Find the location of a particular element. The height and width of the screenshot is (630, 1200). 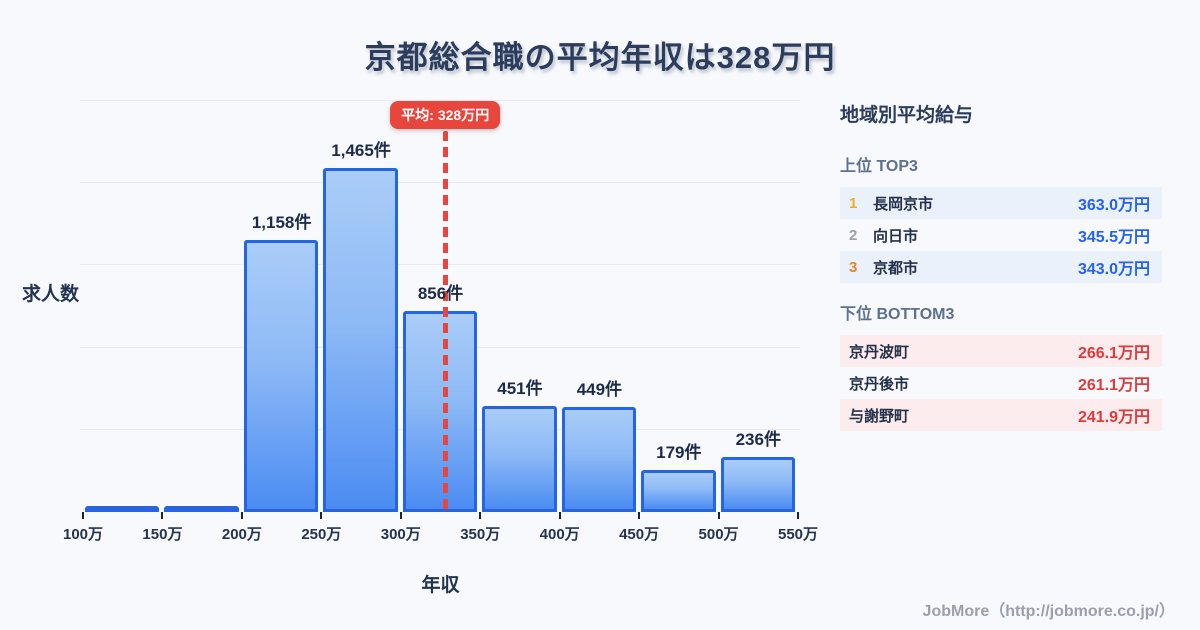

bottom3-table: 京丹波町 266.1万円 京丹後市 261.1万円 与謝野町 241.9万円 is located at coordinates (1001, 383).